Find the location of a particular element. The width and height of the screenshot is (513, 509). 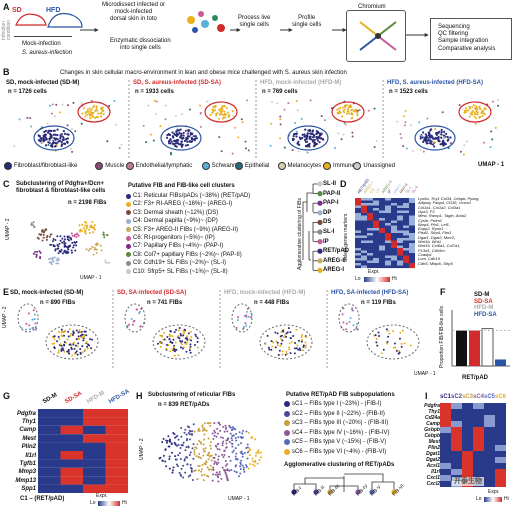

i-gene-label: Pdgfra is located at coordinates (432, 405).